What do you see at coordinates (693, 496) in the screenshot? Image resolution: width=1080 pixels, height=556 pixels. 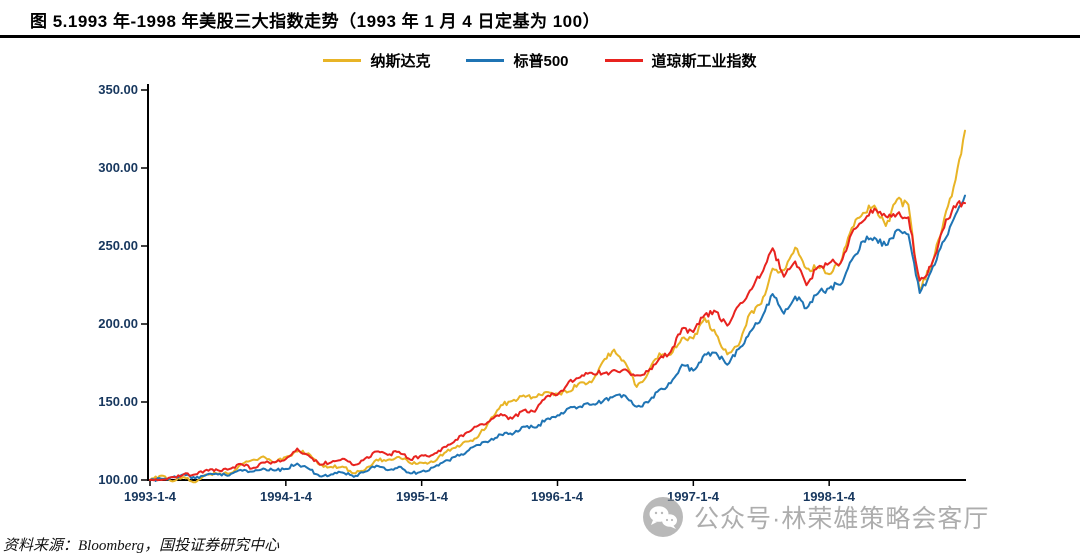 I see `x-axis-label-1997: 1997-1-4` at bounding box center [693, 496].